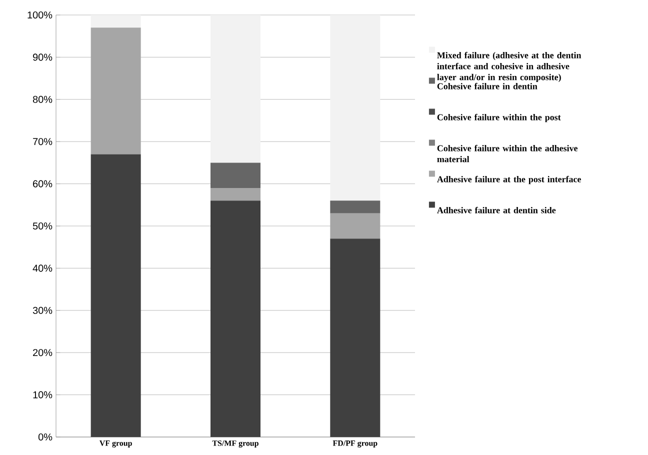 This screenshot has width=648, height=455. Describe the element at coordinates (42, 268) in the screenshot. I see `y-tick-label: 40%` at that location.